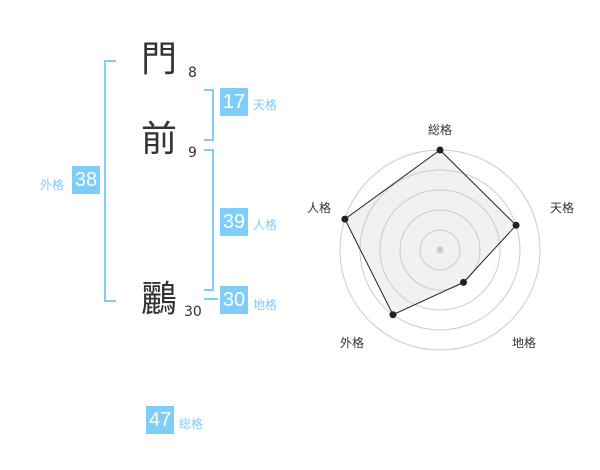  What do you see at coordinates (159, 139) in the screenshot?
I see `name-char-2: 前` at bounding box center [159, 139].